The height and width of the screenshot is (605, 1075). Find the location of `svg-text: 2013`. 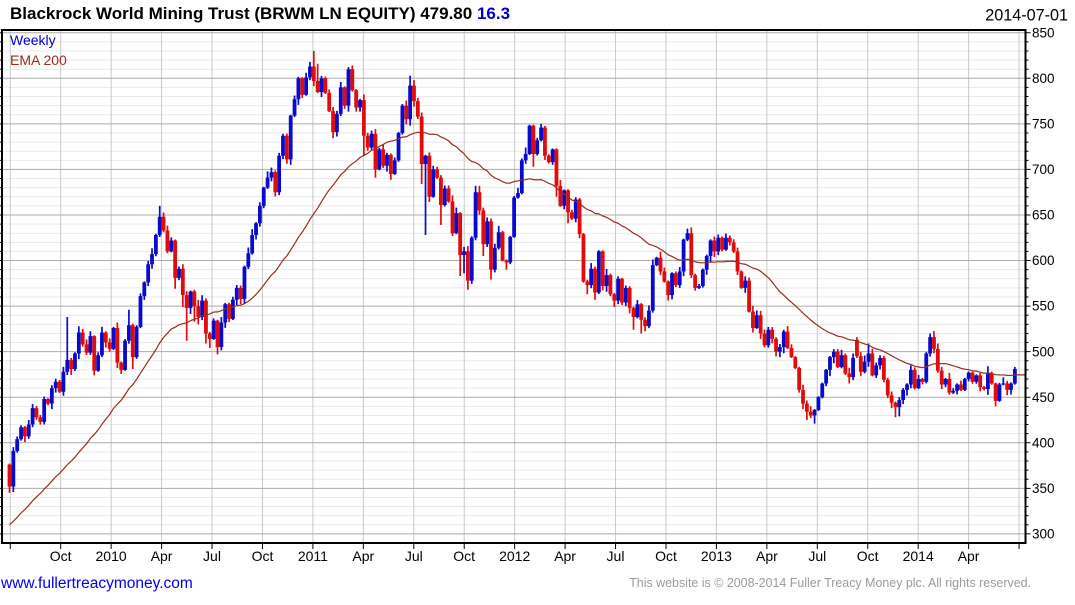

svg-text: 2013 is located at coordinates (716, 556).